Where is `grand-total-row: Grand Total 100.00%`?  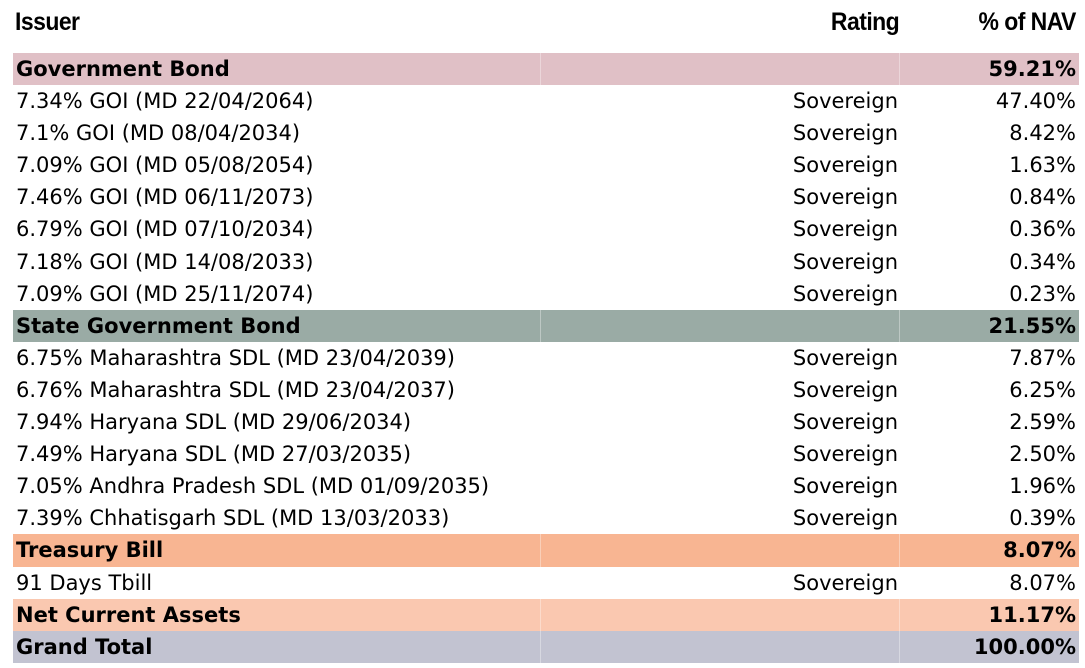 grand-total-row: Grand Total 100.00% is located at coordinates (546, 646).